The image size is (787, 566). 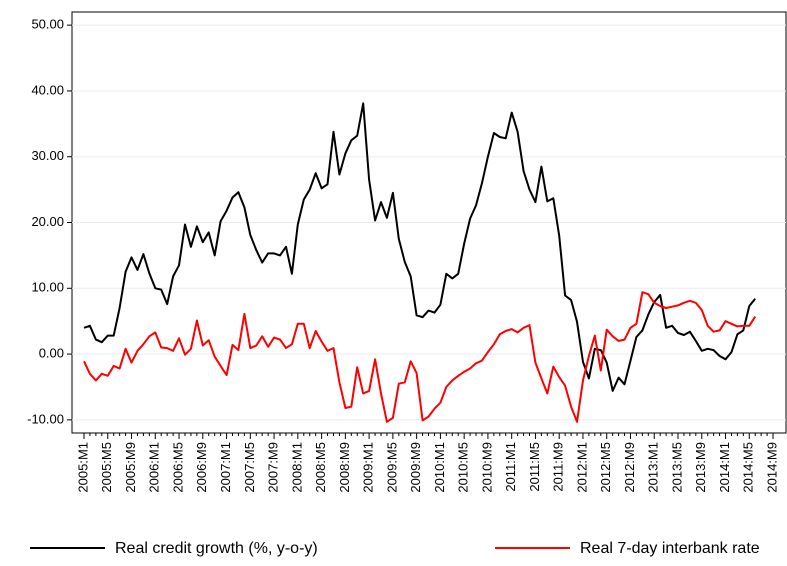 I want to click on x-tick-label: 2009:M5, so click(x=391, y=467).